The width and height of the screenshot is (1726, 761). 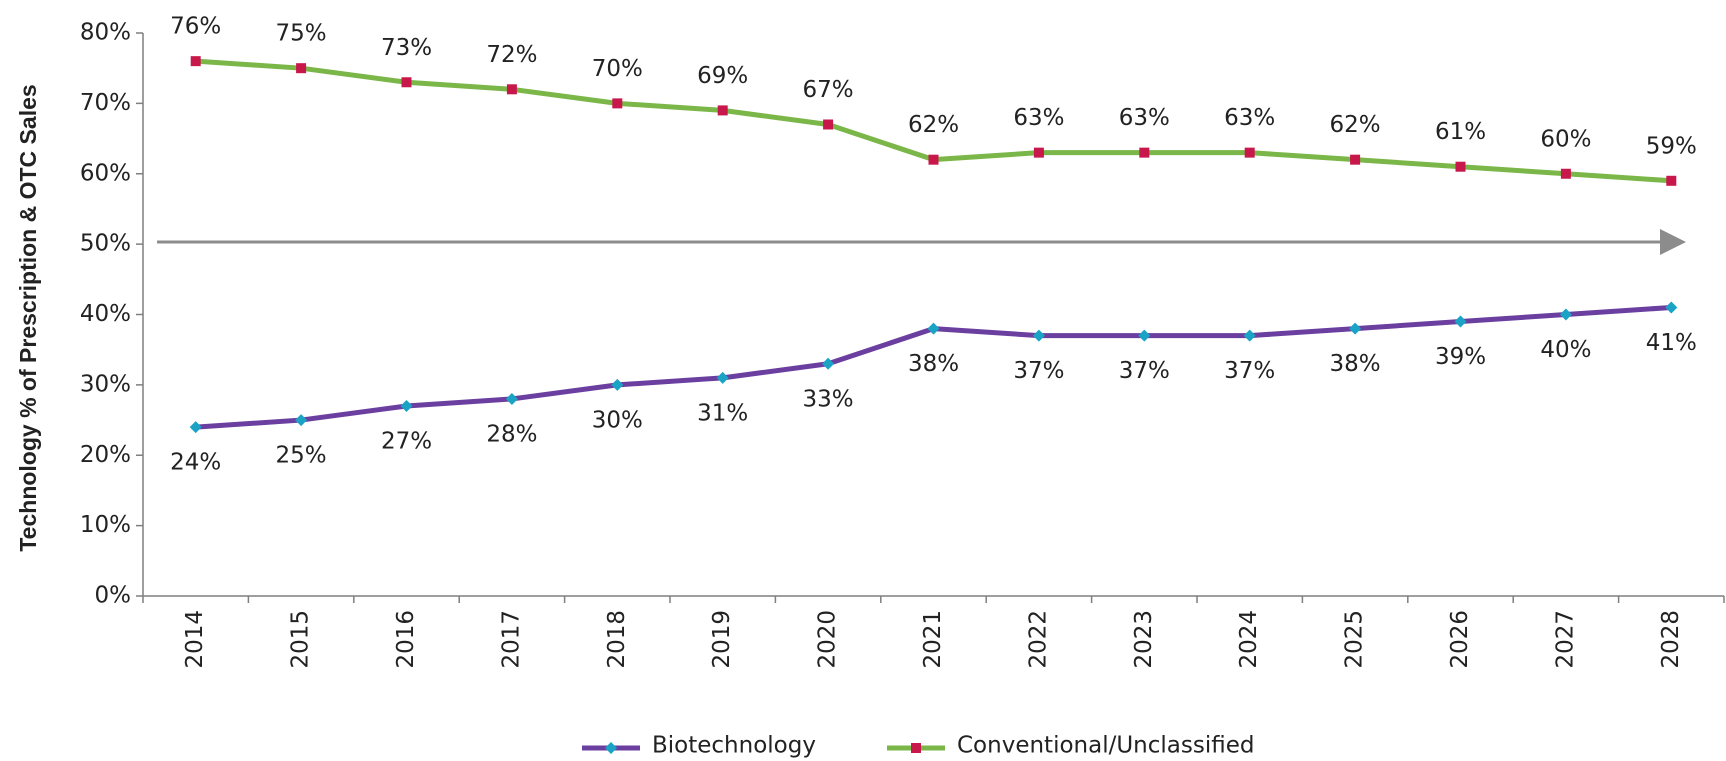 What do you see at coordinates (722, 639) in the screenshot?
I see `x-tick-label: 2019` at bounding box center [722, 639].